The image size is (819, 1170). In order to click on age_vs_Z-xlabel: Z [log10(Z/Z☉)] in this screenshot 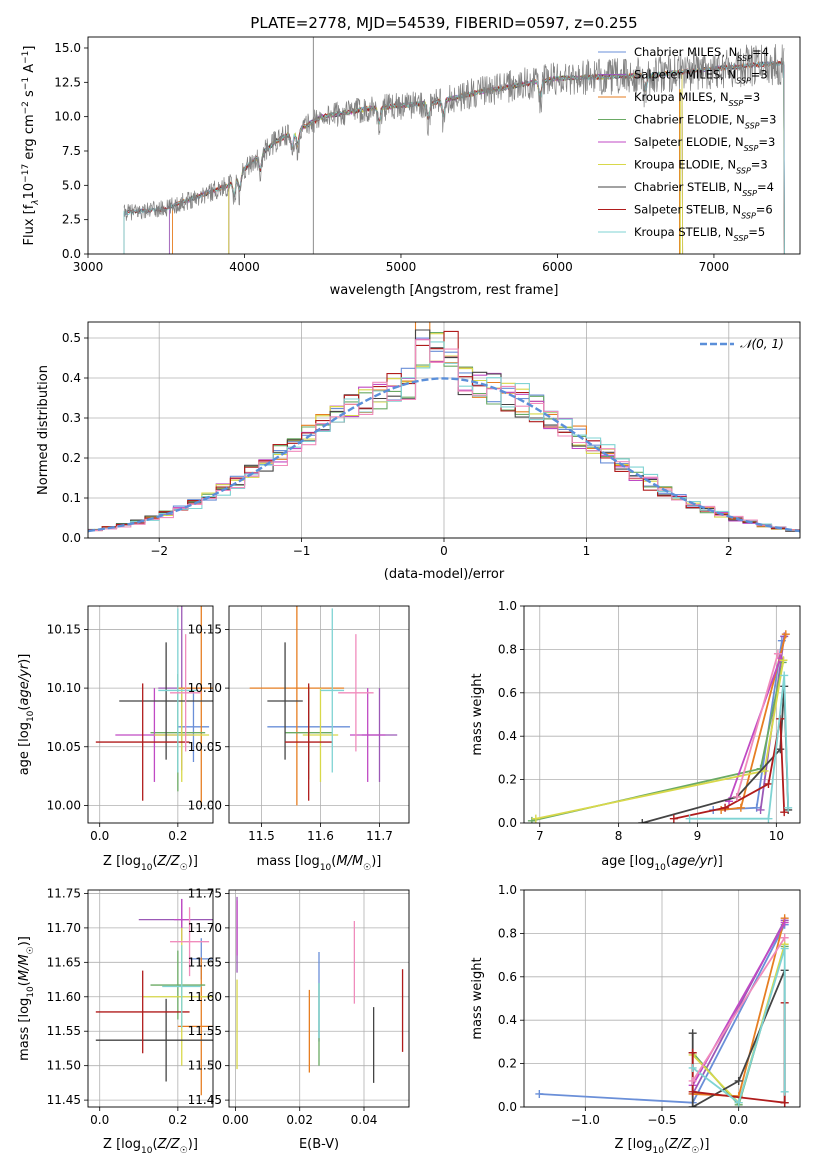, I will do `click(150, 863)`.